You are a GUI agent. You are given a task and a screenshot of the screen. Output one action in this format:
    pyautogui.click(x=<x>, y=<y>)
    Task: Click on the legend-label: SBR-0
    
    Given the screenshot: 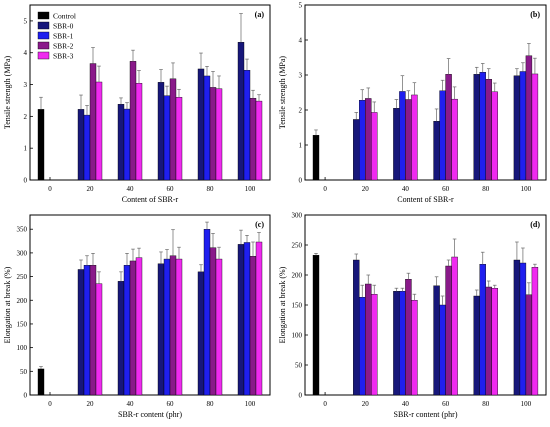 What is the action you would take?
    pyautogui.click(x=63, y=26)
    